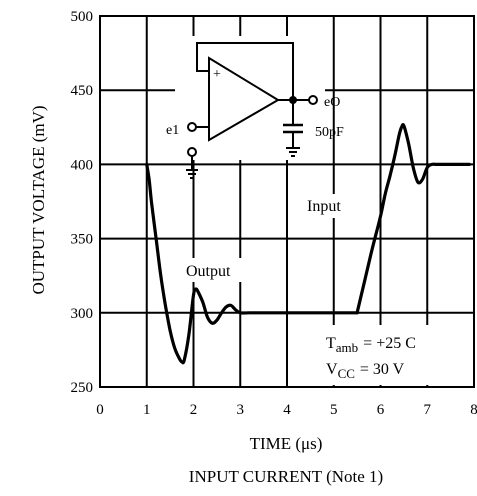 Image resolution: width=477 pixels, height=496 pixels. Describe the element at coordinates (286, 443) in the screenshot. I see `x-axis-label: TIME (μs)` at that location.